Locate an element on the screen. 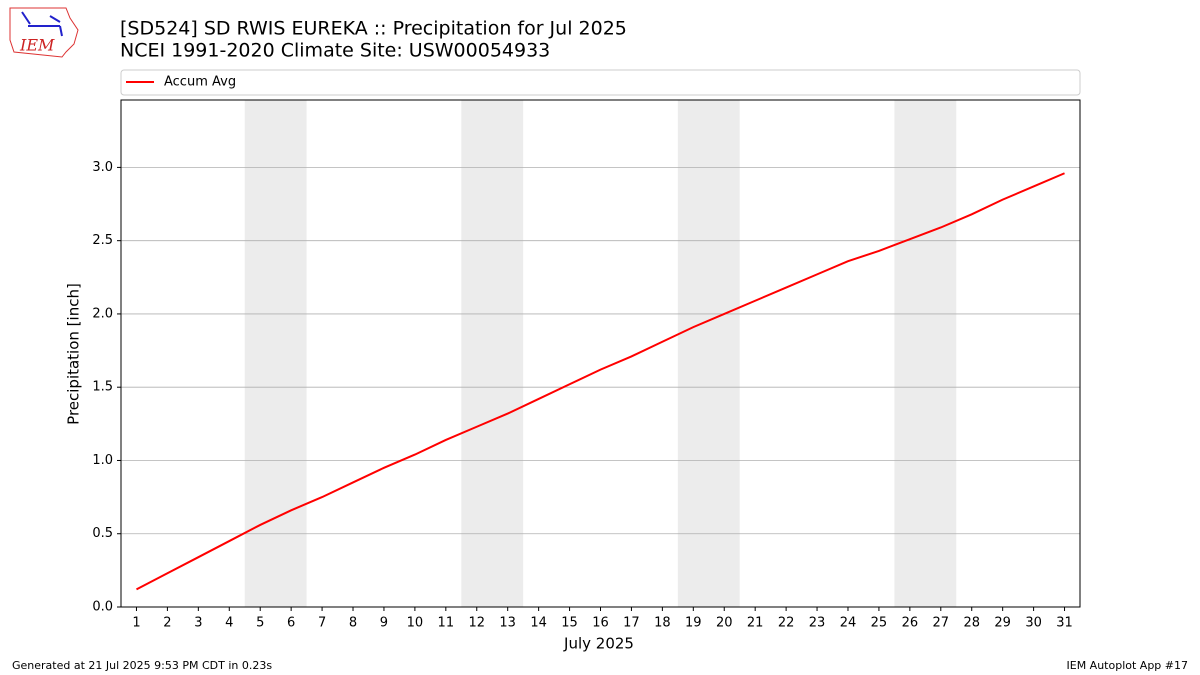 The image size is (1200, 675). x-tick-label: 1 is located at coordinates (136, 623).